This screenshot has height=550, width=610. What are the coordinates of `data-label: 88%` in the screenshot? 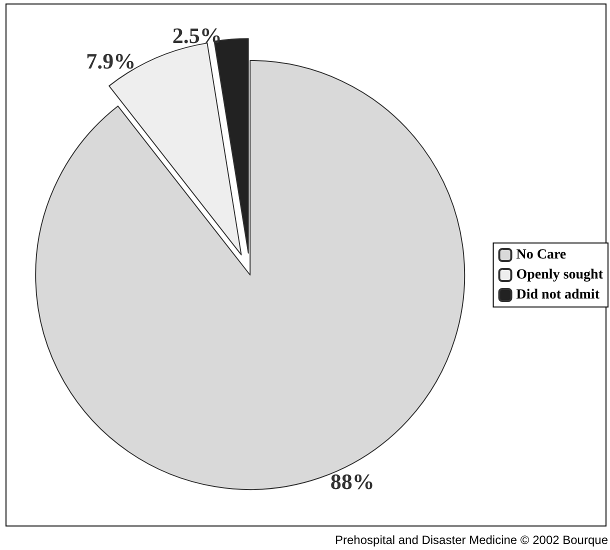 It's located at (352, 481).